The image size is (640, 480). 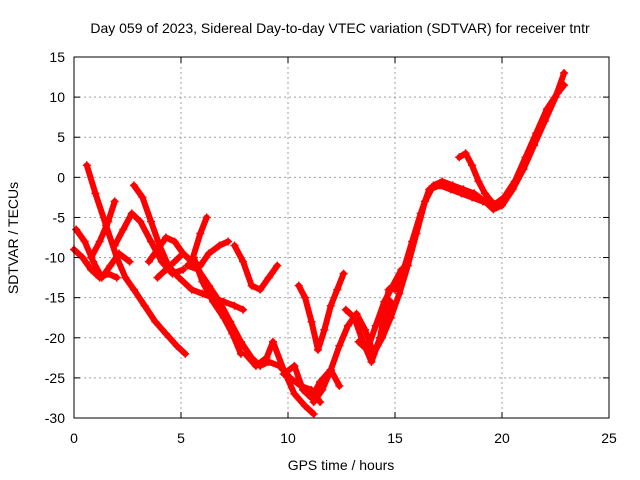 What do you see at coordinates (55, 338) in the screenshot?
I see `y-tick-label: -20` at bounding box center [55, 338].